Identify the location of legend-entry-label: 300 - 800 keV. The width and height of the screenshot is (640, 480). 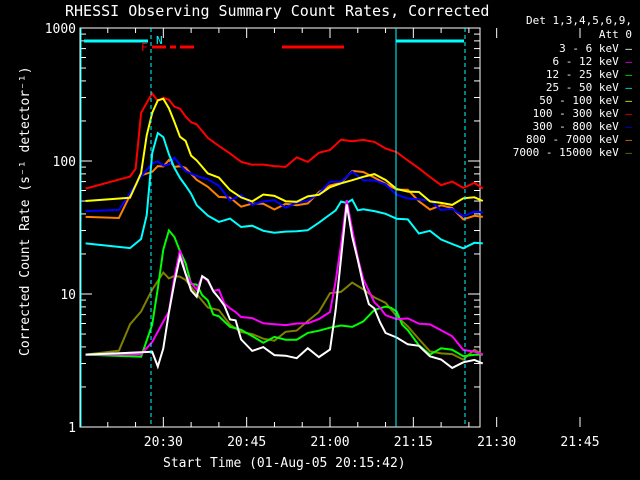
(579, 126).